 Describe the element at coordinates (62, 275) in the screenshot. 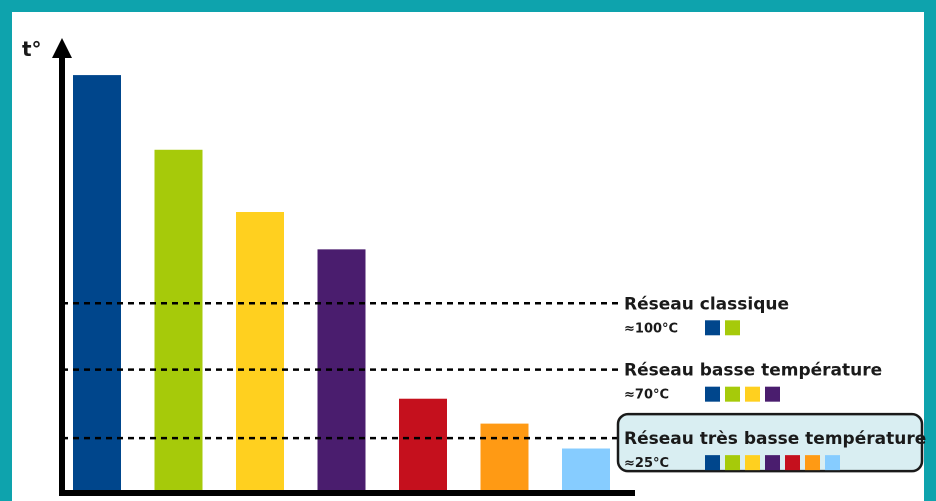

I see `y-axis` at that location.